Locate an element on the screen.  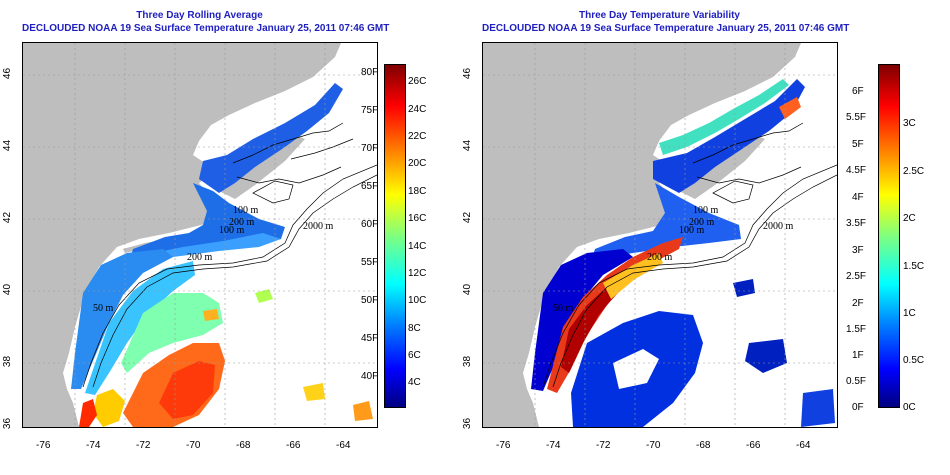
cbar-f-label: 6F is located at coordinates (858, 91).